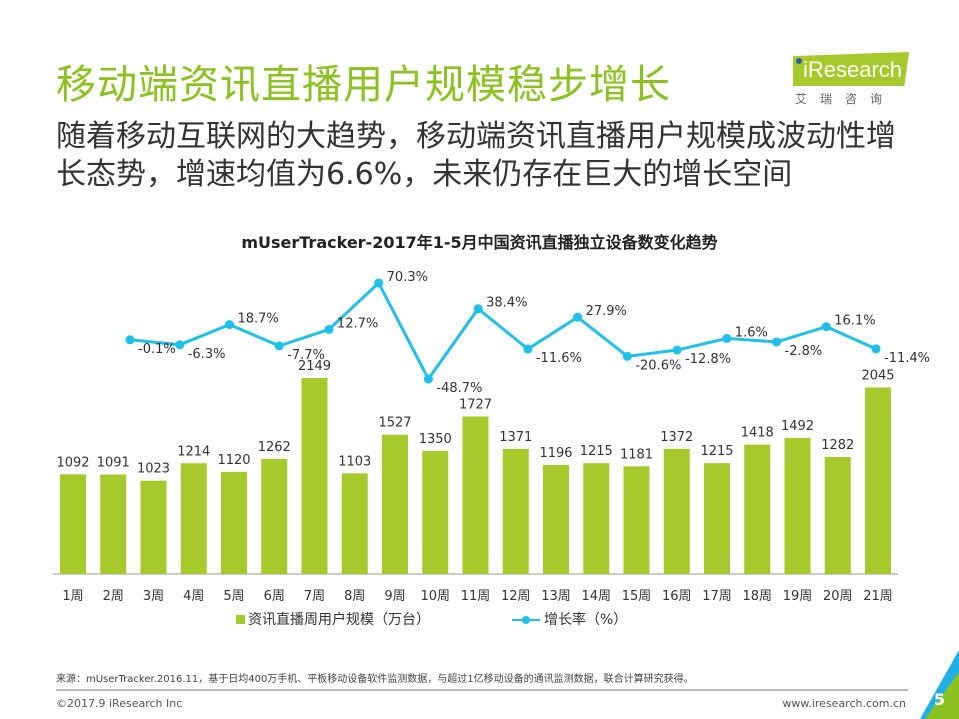 The width and height of the screenshot is (959, 719). I want to click on growth-label: -20.6%, so click(658, 365).